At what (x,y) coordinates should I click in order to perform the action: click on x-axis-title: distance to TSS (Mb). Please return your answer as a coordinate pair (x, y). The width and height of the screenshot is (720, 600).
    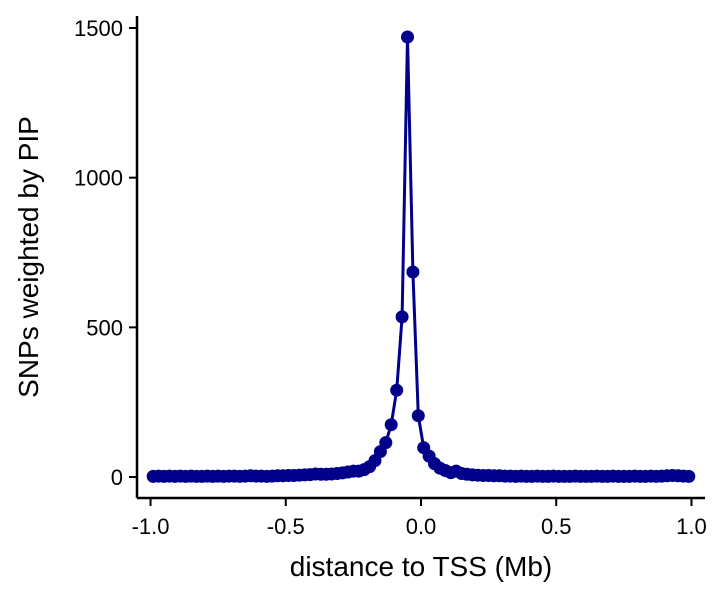
    Looking at the image, I should click on (421, 566).